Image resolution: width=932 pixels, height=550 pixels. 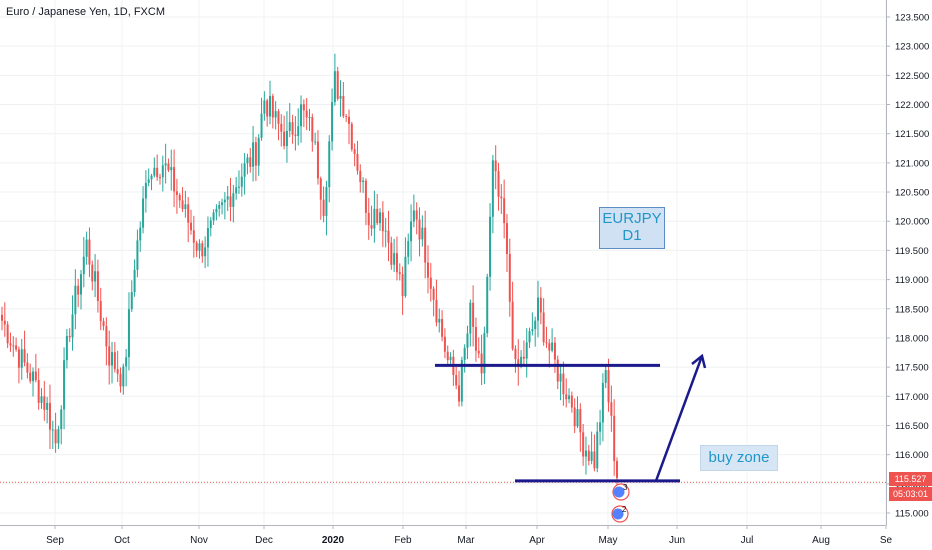 I want to click on price-tick-label: 117.500, so click(x=912, y=368).